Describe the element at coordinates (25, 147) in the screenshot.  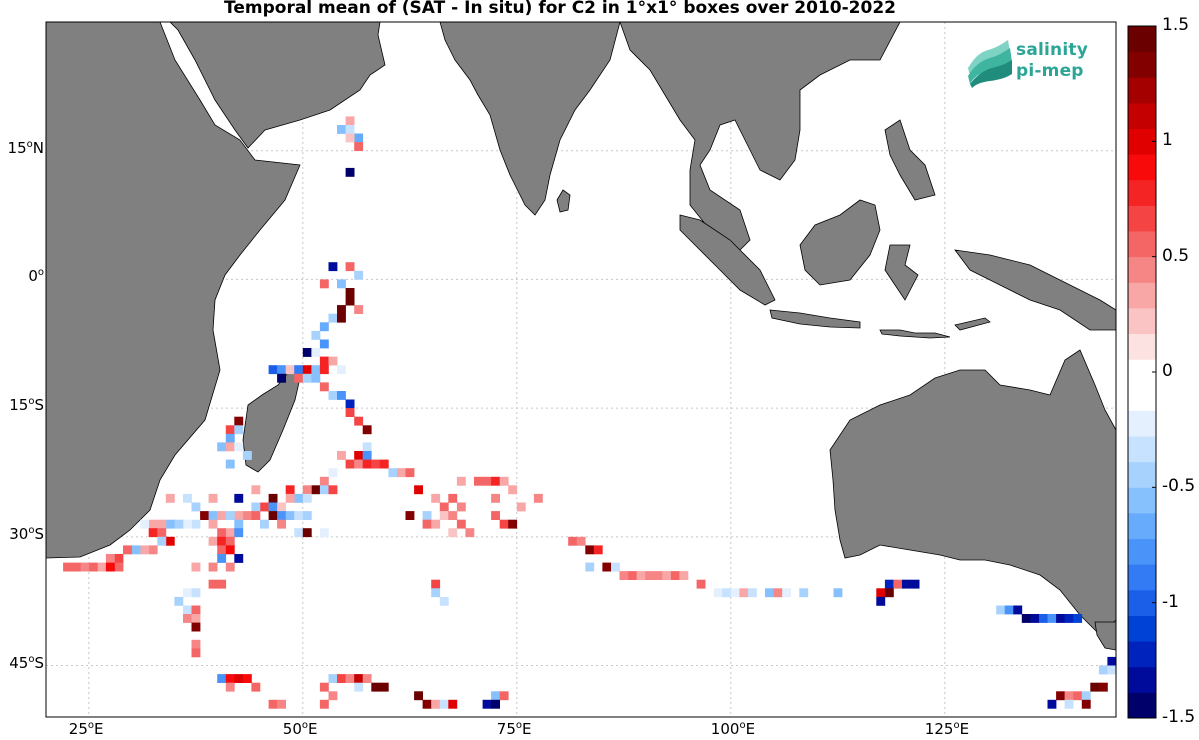
I see `latitude-label: 15oN` at that location.